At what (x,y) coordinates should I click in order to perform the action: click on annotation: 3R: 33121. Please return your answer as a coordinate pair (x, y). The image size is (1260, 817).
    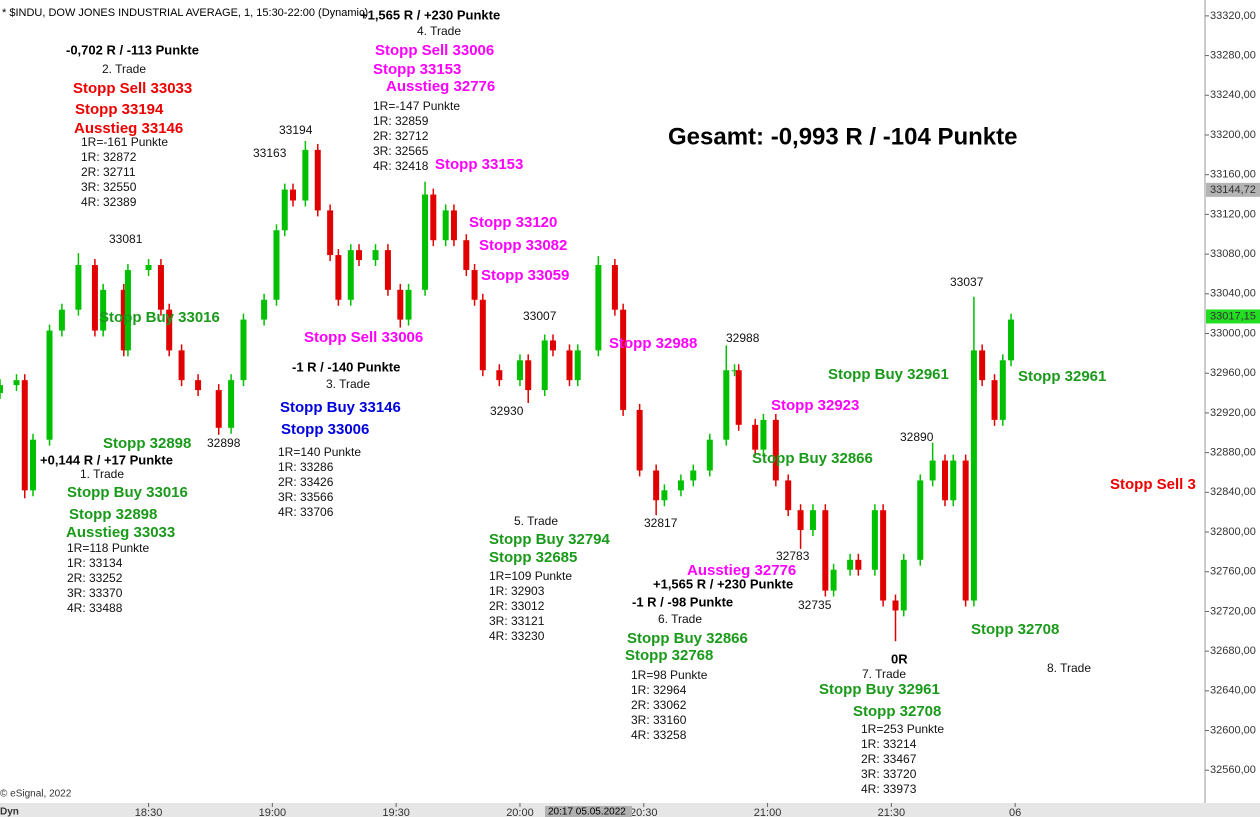
    Looking at the image, I should click on (517, 621).